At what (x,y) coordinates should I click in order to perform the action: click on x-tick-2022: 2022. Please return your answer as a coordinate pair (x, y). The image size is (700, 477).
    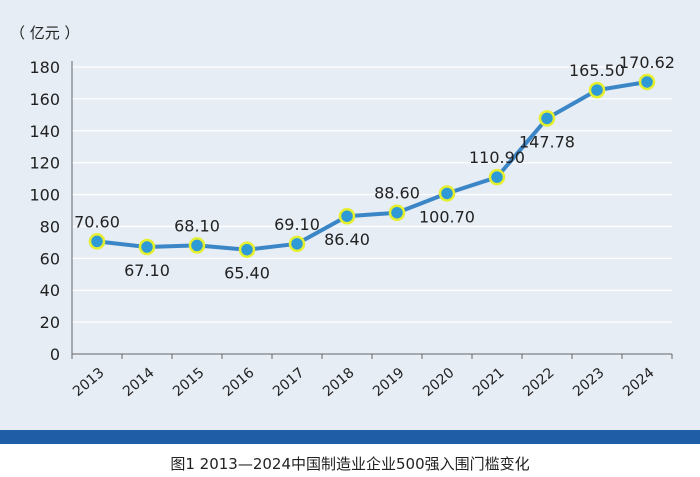
    Looking at the image, I should click on (539, 382).